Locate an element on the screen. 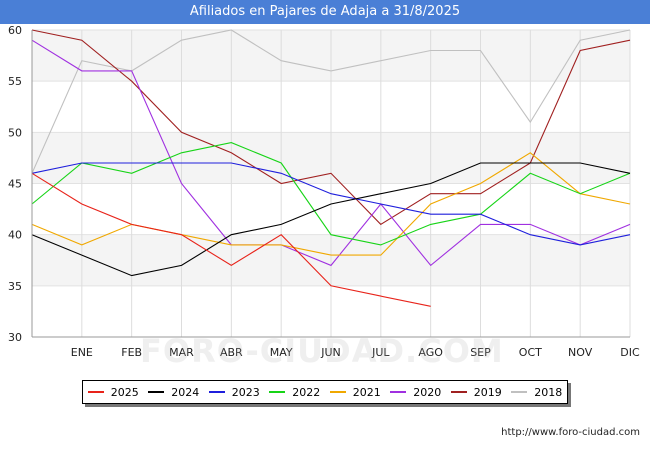  legend-item-2023: 2023 is located at coordinates (234, 392).